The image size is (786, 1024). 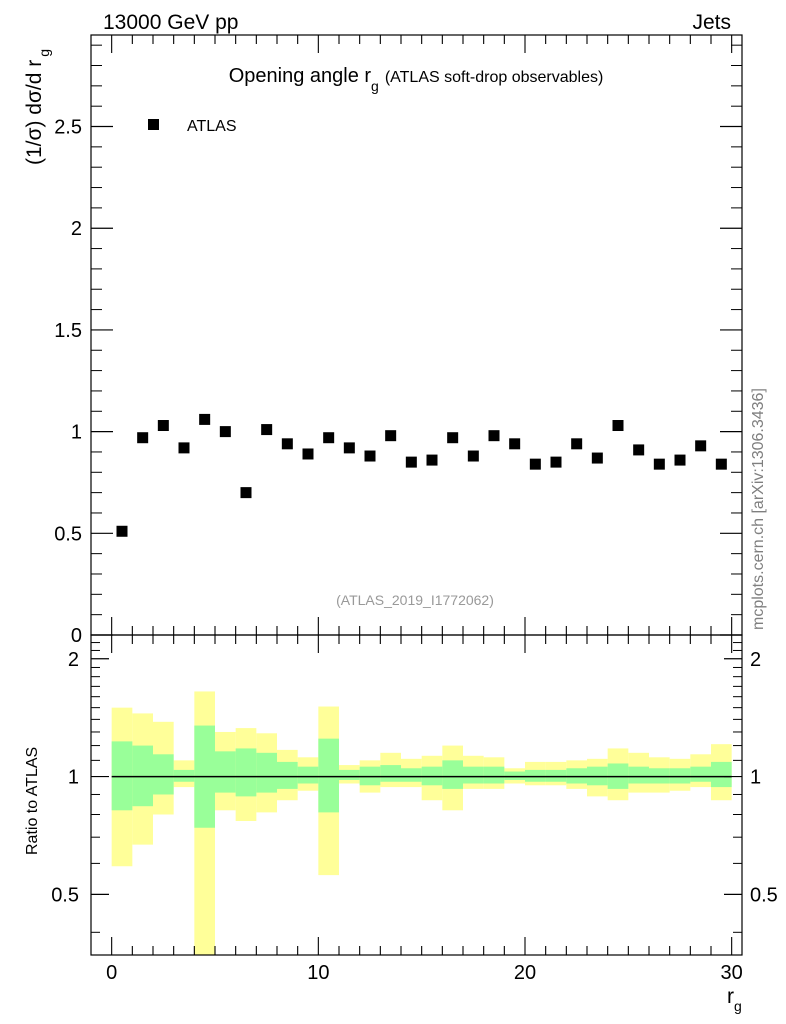 I want to click on x-axis-label-text: r, so click(x=730, y=996).